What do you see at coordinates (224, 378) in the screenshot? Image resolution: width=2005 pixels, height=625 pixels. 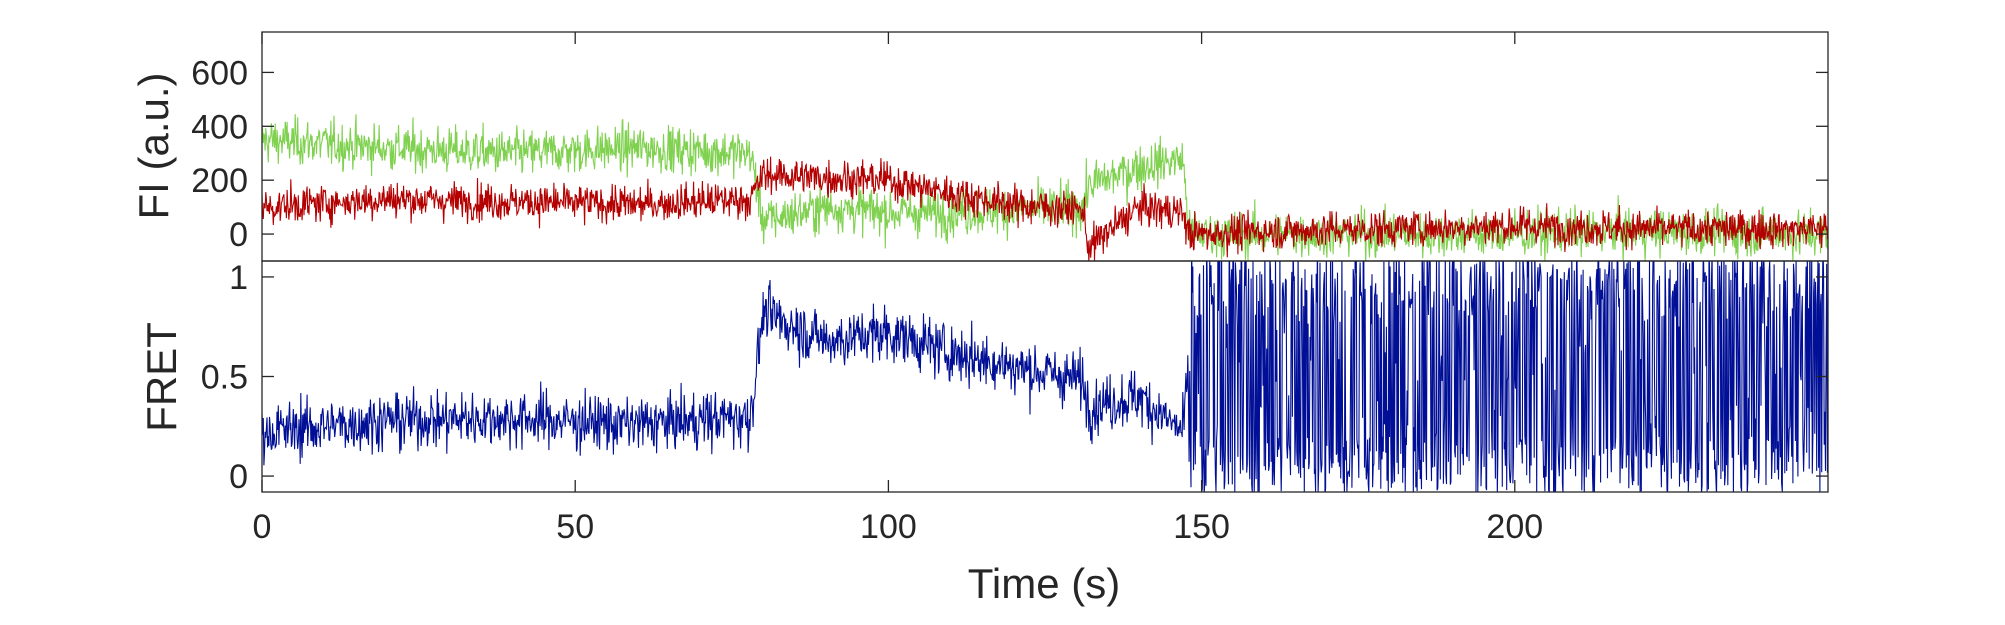 I see `y-tick-label: 0.5` at bounding box center [224, 378].